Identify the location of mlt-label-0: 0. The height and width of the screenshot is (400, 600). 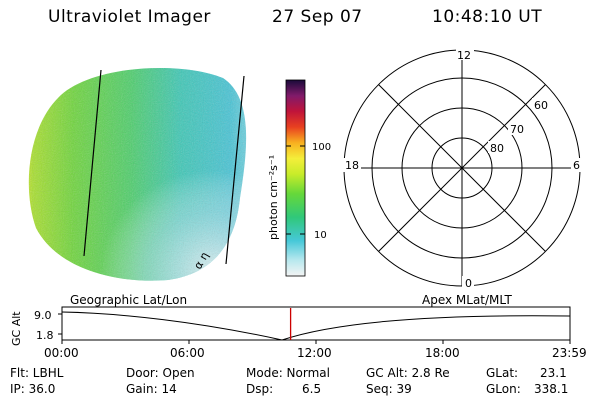
(468, 283).